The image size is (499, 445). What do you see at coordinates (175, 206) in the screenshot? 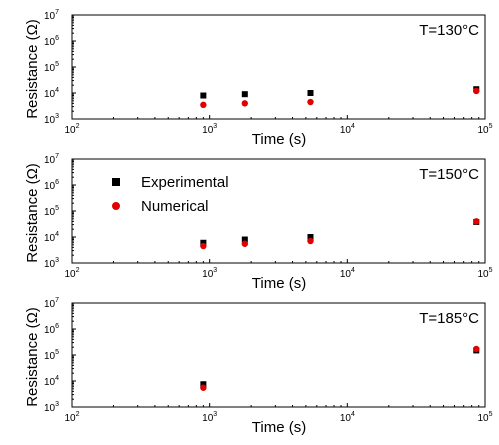
I see `legend-label: Numerical` at bounding box center [175, 206].